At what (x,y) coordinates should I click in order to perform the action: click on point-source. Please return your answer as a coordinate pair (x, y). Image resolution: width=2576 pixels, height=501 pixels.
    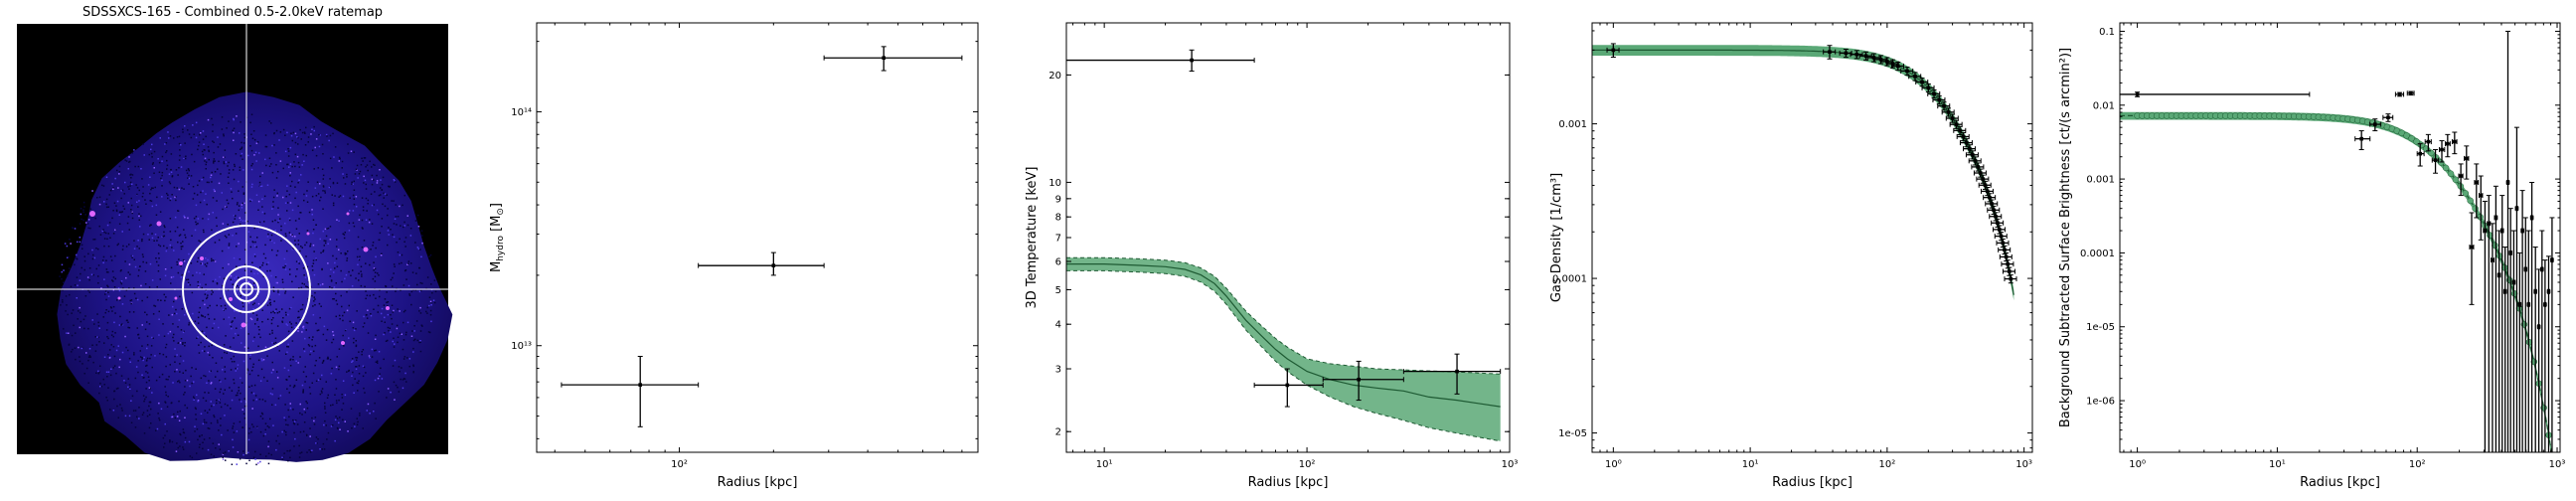
    Looking at the image, I should click on (181, 263).